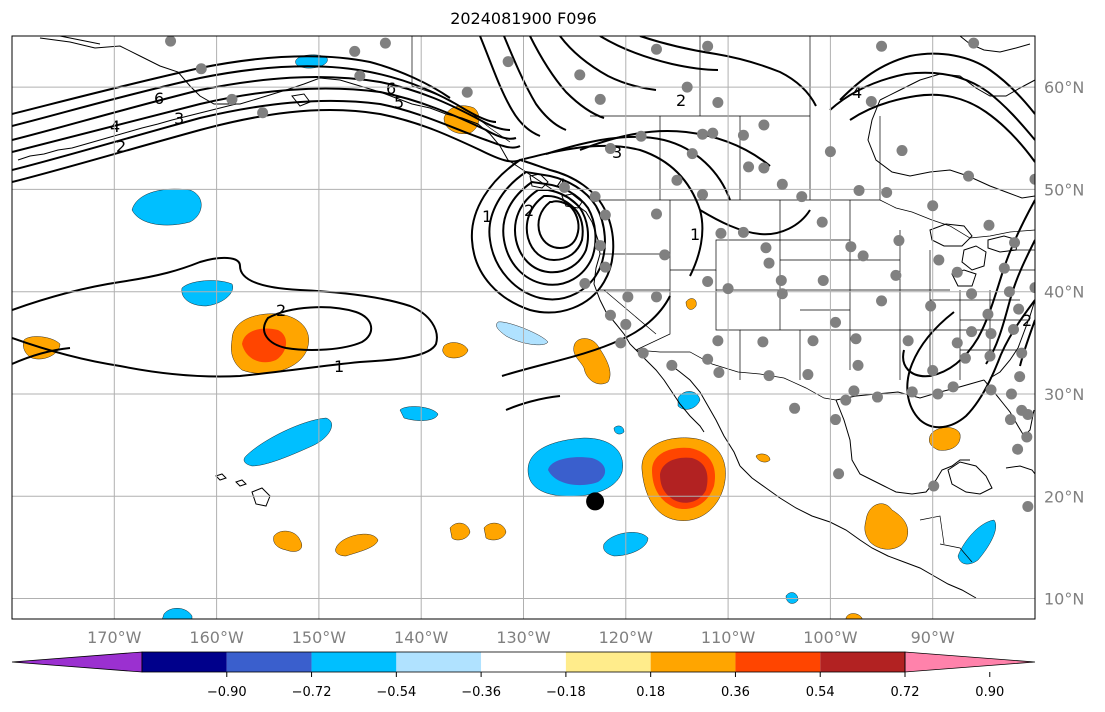 This screenshot has height=712, width=1105. I want to click on lon-tick-label: 160°W, so click(216, 637).